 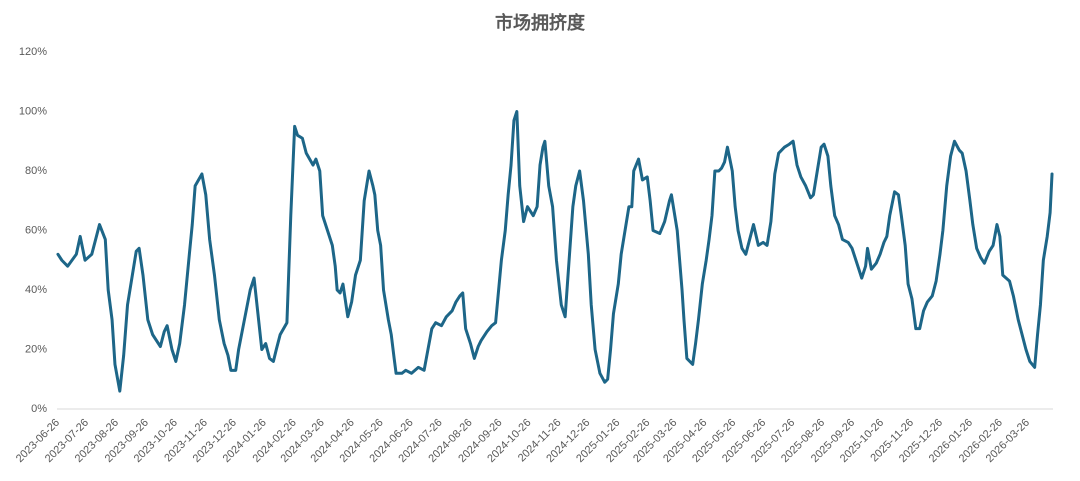 What do you see at coordinates (36, 230) in the screenshot?
I see `y-tick-label: 60%` at bounding box center [36, 230].